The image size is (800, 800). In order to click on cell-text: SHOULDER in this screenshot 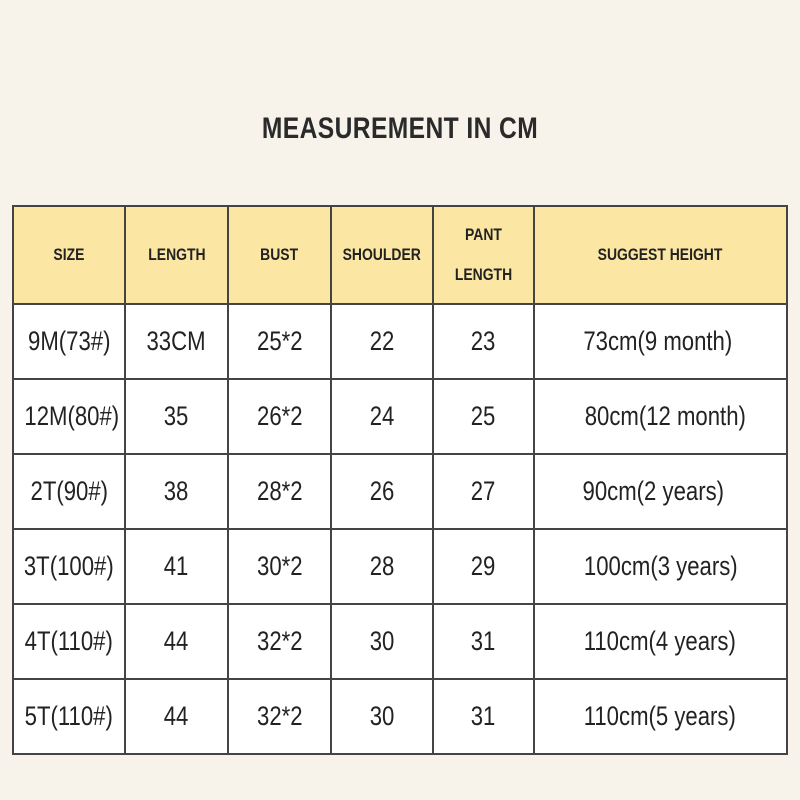, I will do `click(382, 254)`.